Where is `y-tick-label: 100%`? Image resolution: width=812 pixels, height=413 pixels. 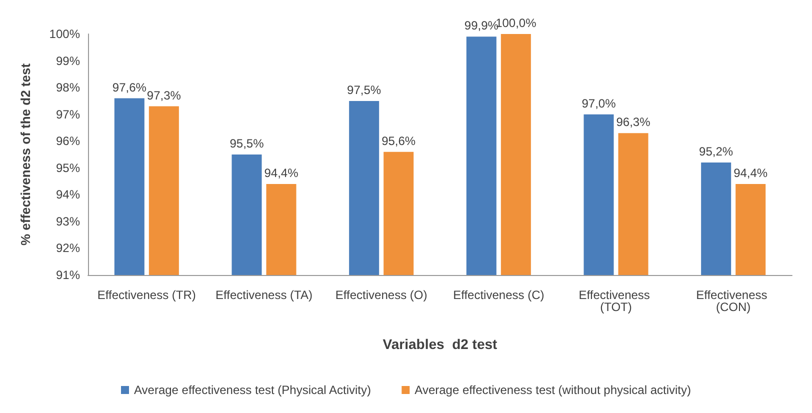
y-tick-label: 100% is located at coordinates (64, 34).